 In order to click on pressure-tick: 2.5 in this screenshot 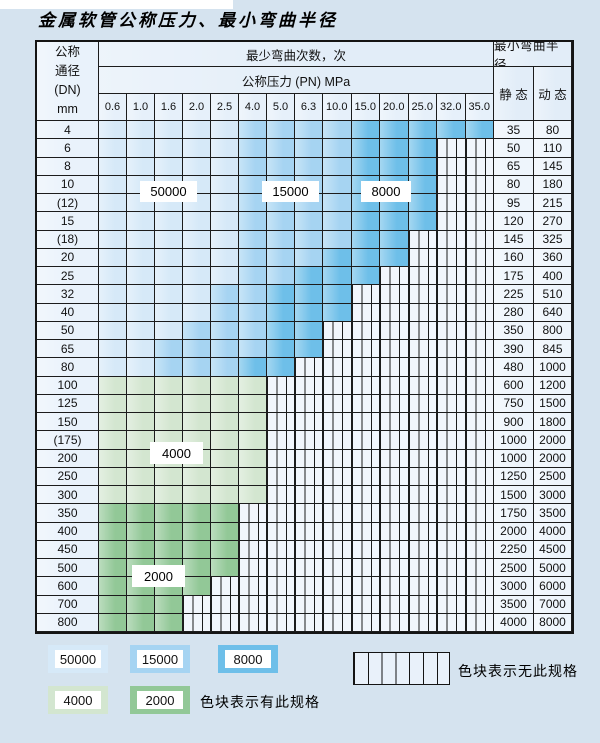, I will do `click(225, 107)`.